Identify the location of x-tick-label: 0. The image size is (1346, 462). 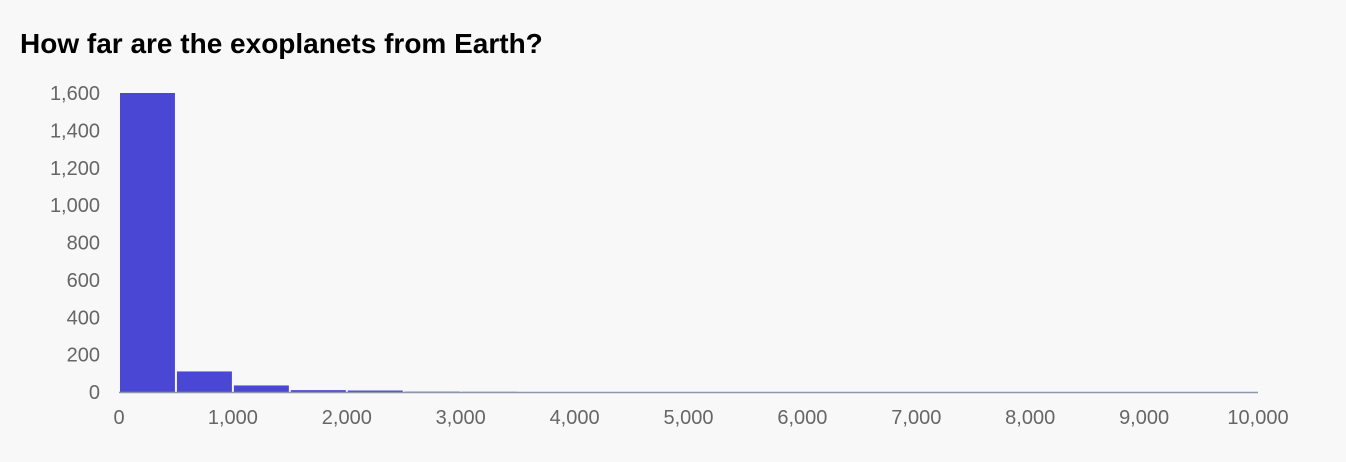
(118, 418).